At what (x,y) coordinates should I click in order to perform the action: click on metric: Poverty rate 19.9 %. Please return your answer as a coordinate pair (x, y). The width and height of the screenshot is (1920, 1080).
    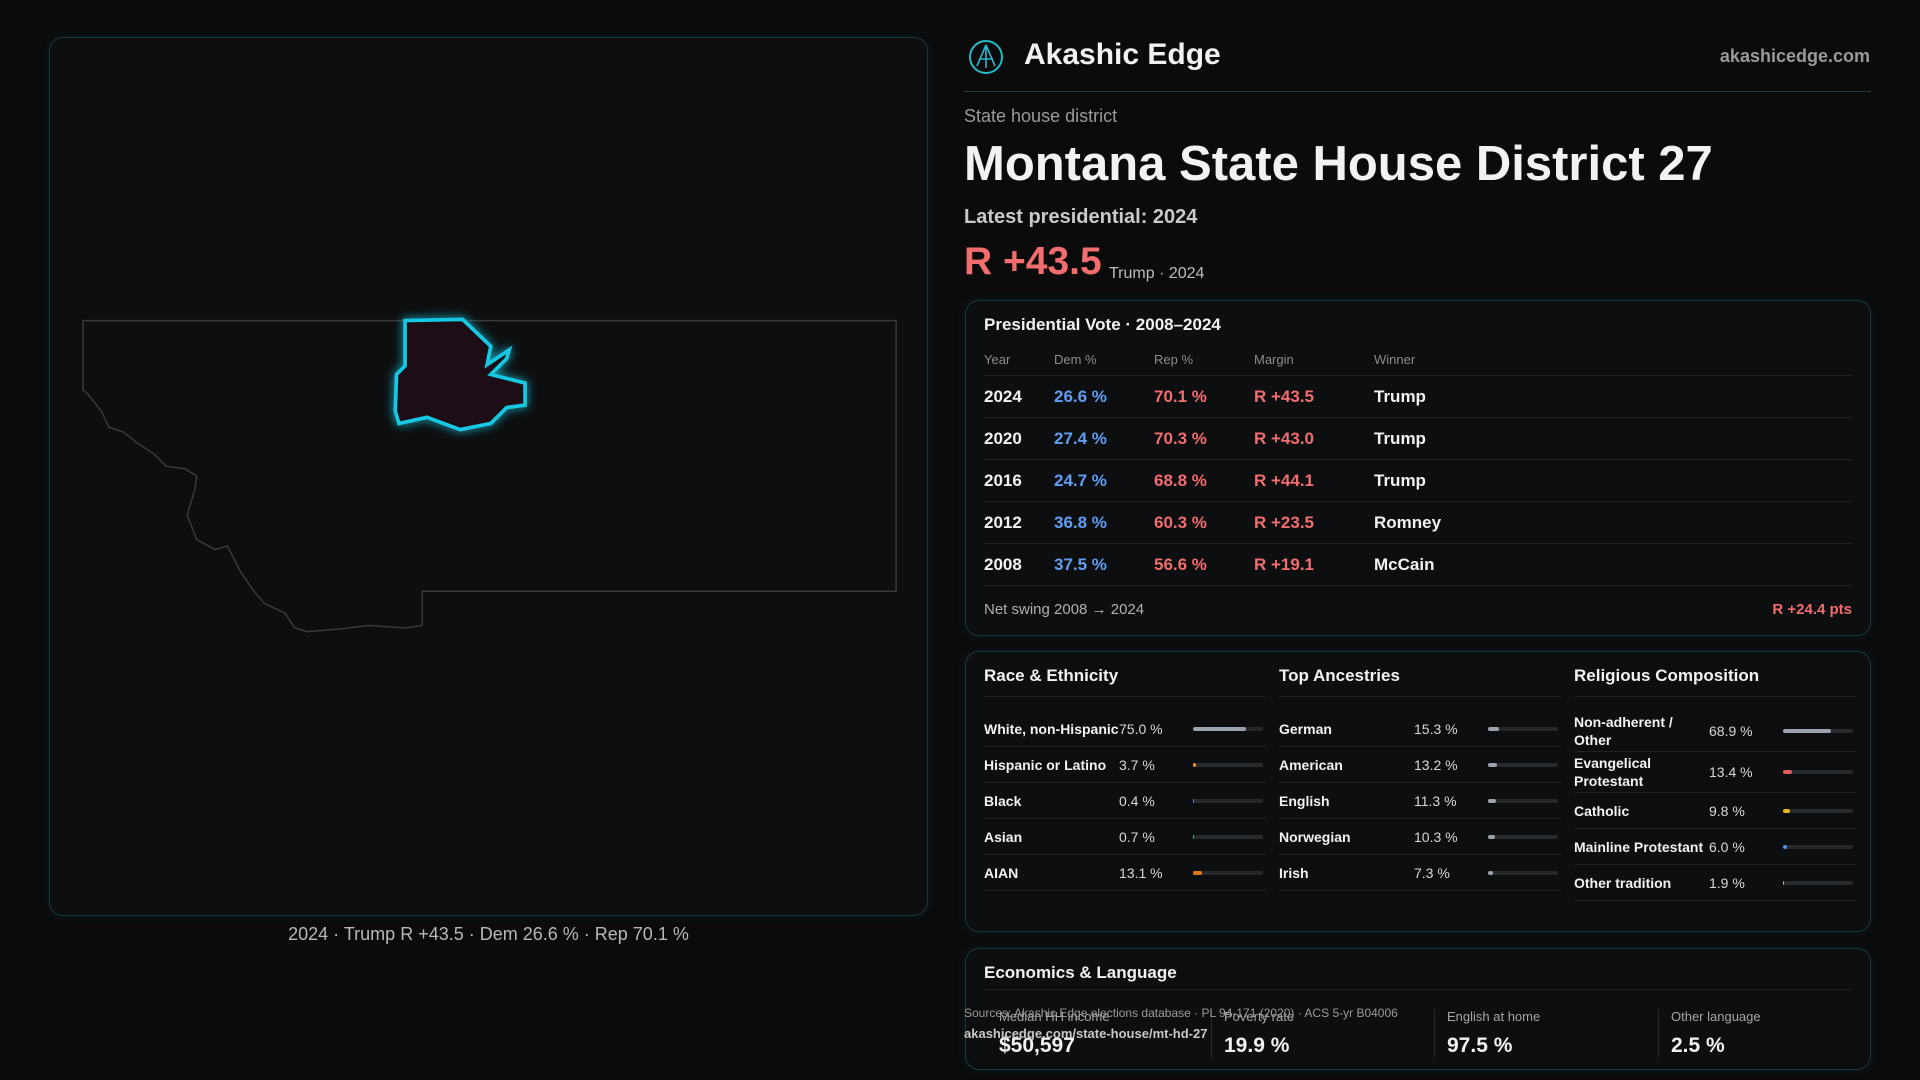
    Looking at the image, I should click on (1252, 1033).